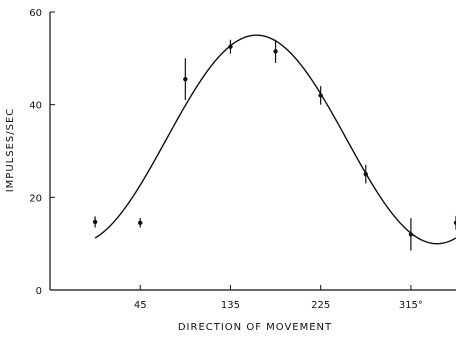 The height and width of the screenshot is (338, 456). What do you see at coordinates (35, 13) in the screenshot?
I see `y-tick-label: 60` at bounding box center [35, 13].